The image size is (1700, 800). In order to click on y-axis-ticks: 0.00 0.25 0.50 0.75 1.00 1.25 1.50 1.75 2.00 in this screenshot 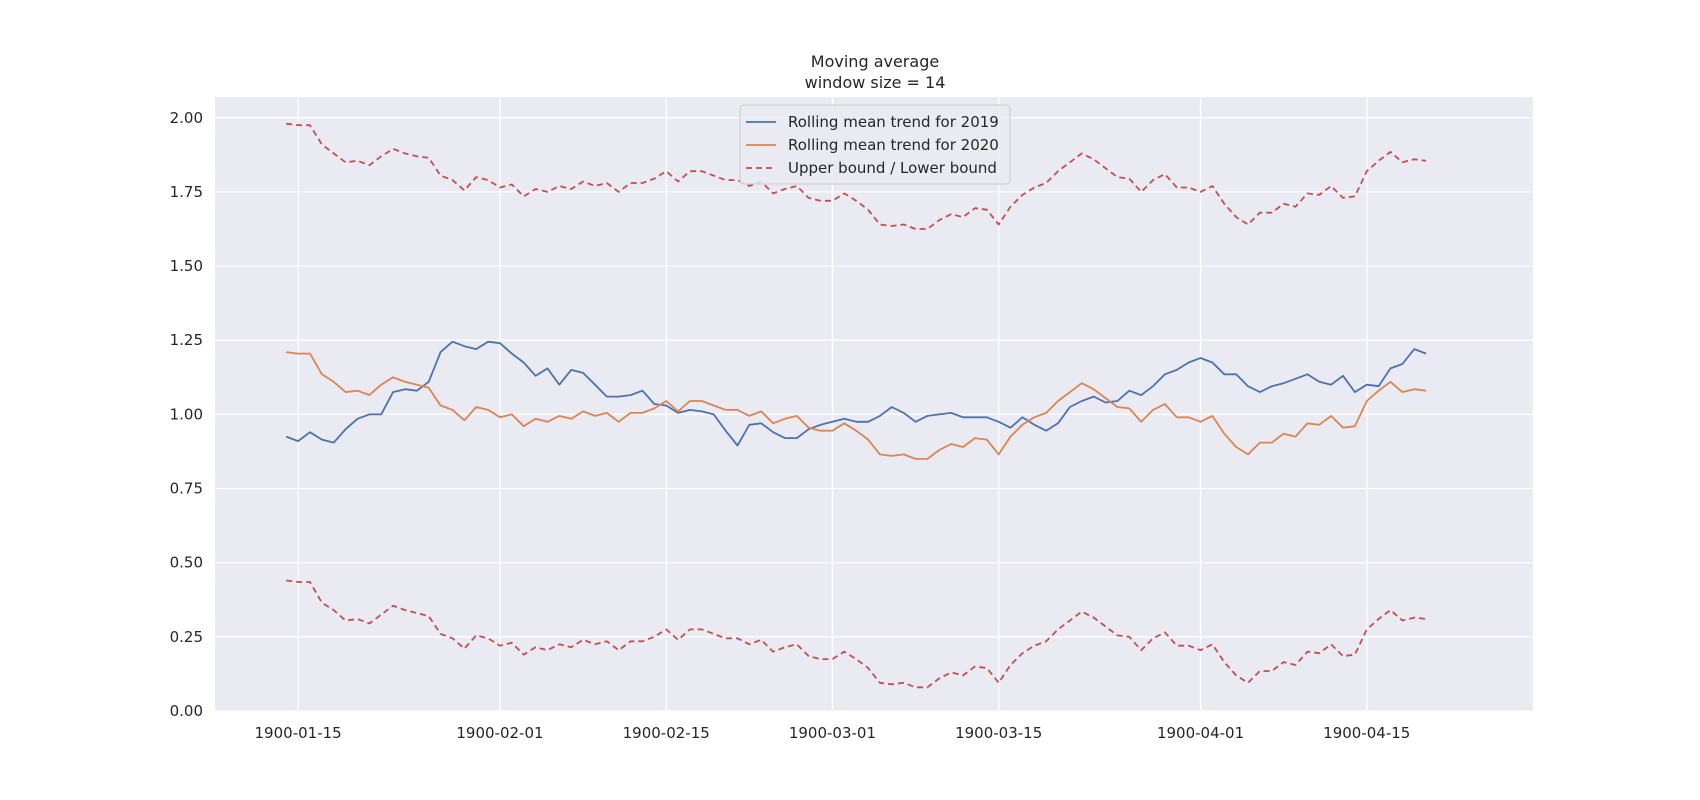, I will do `click(186, 414)`.